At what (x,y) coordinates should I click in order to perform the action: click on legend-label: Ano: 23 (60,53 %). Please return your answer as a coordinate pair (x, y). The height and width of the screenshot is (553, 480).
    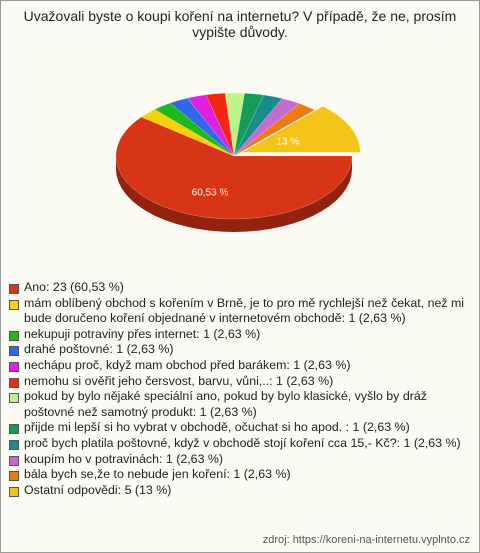
    Looking at the image, I should click on (74, 287).